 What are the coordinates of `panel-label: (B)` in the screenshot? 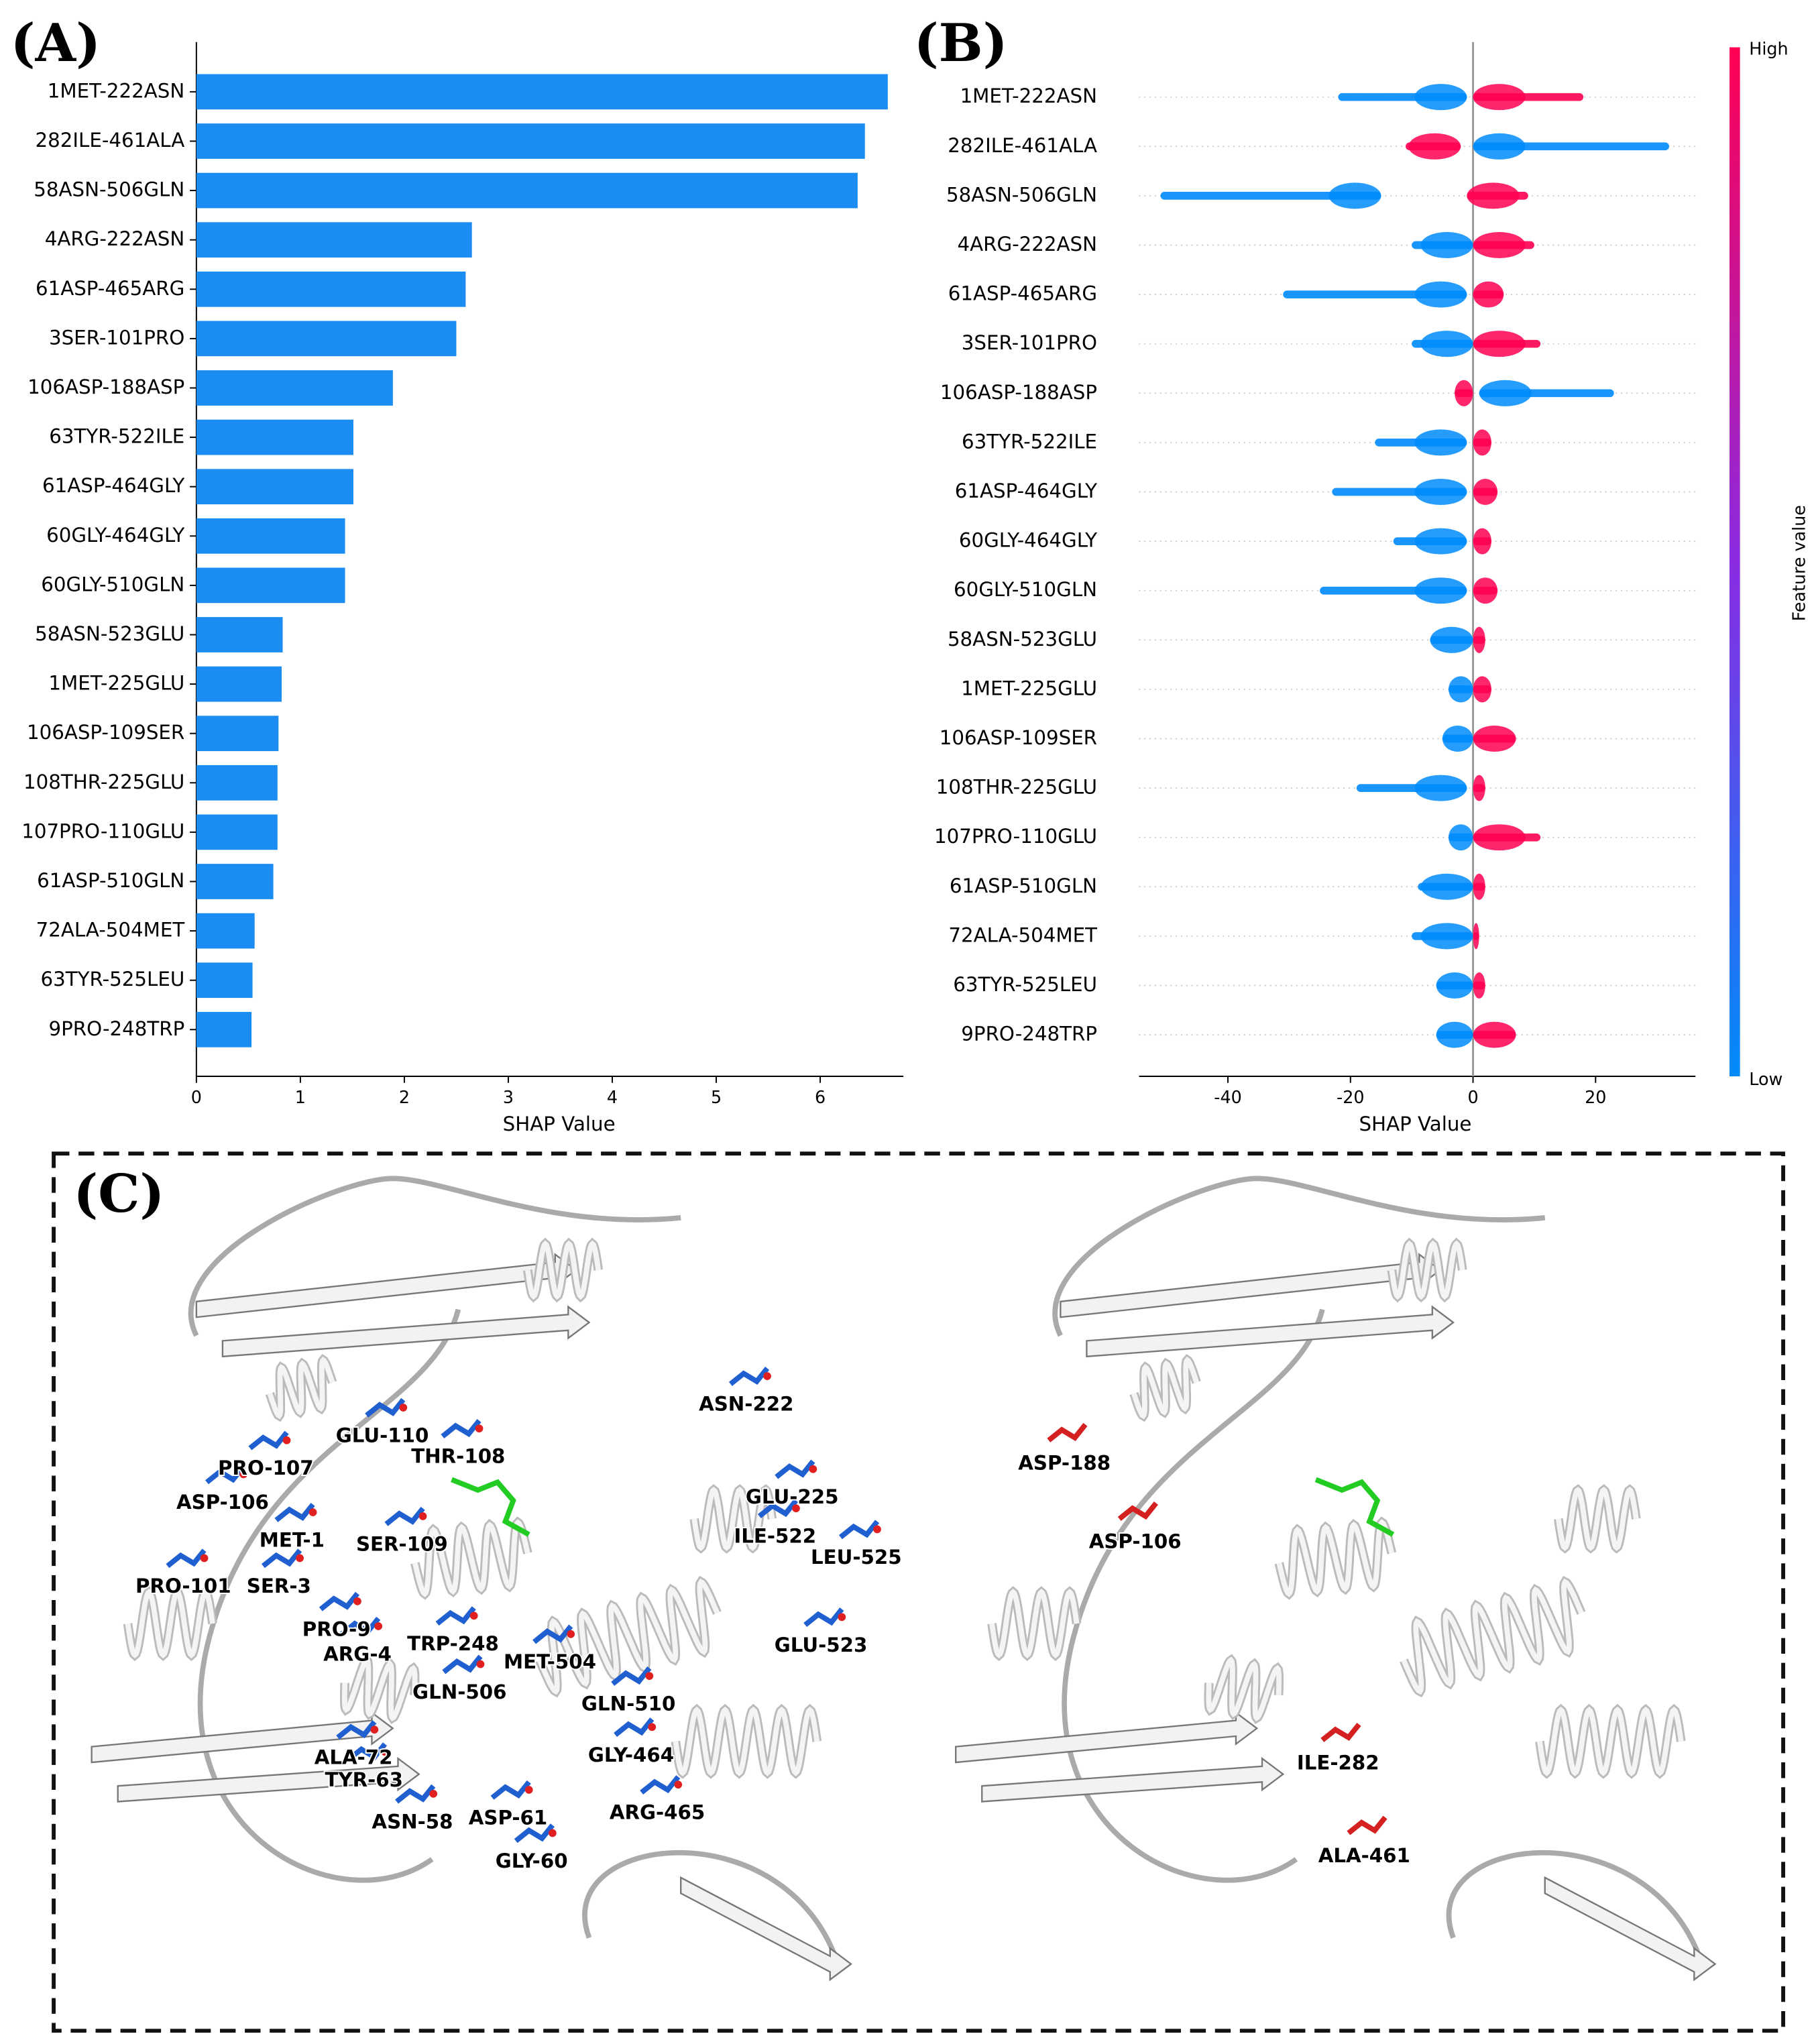 It's located at (961, 43).